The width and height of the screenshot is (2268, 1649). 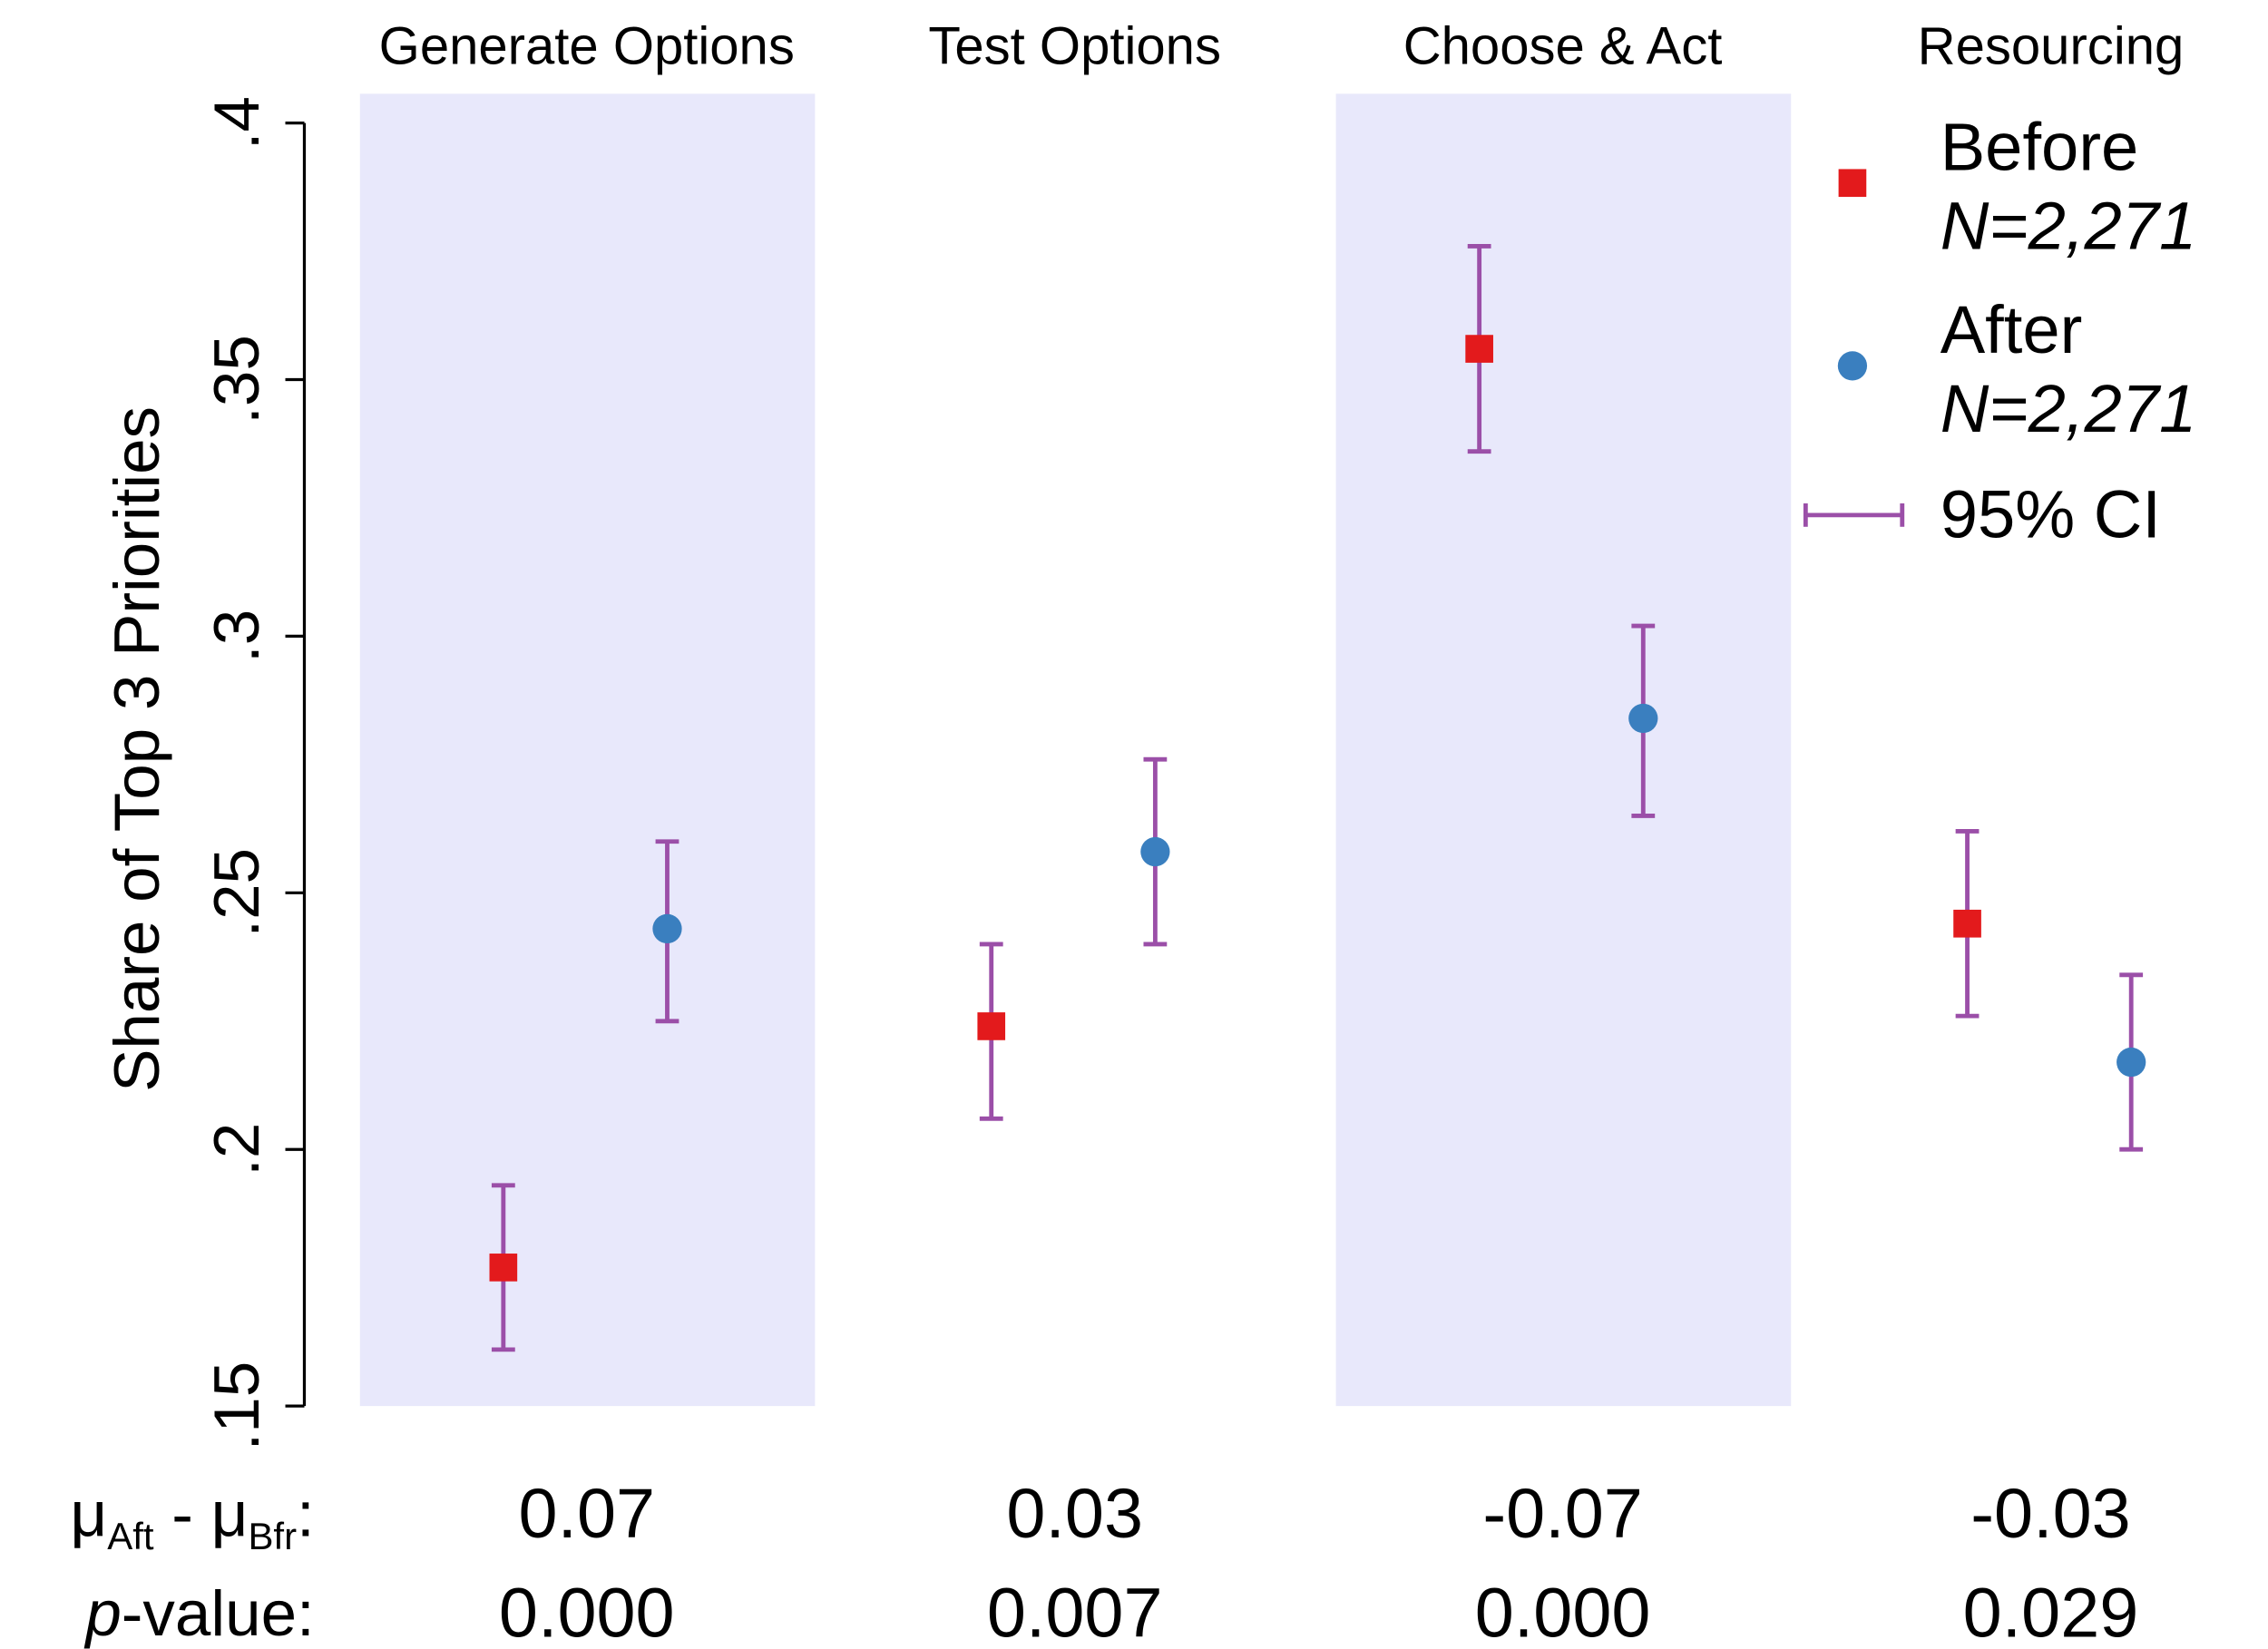 I want to click on p-value: 0.007, so click(x=1075, y=1612).